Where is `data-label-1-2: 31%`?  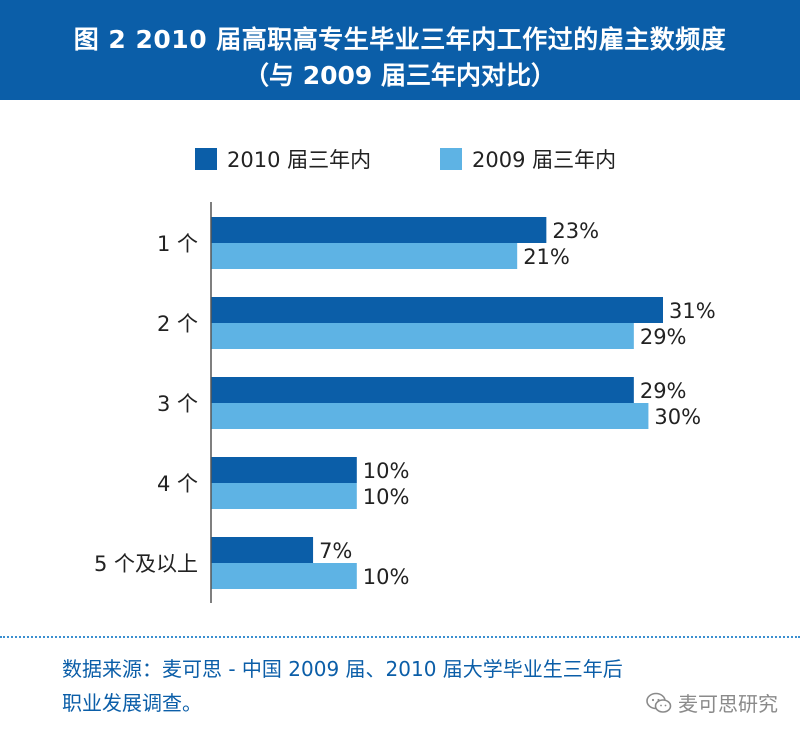
data-label-1-2: 31% is located at coordinates (692, 311).